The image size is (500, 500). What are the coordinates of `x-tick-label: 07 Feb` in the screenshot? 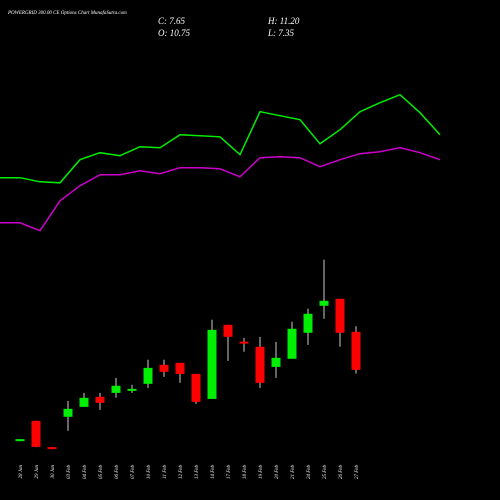 It's located at (133, 472).